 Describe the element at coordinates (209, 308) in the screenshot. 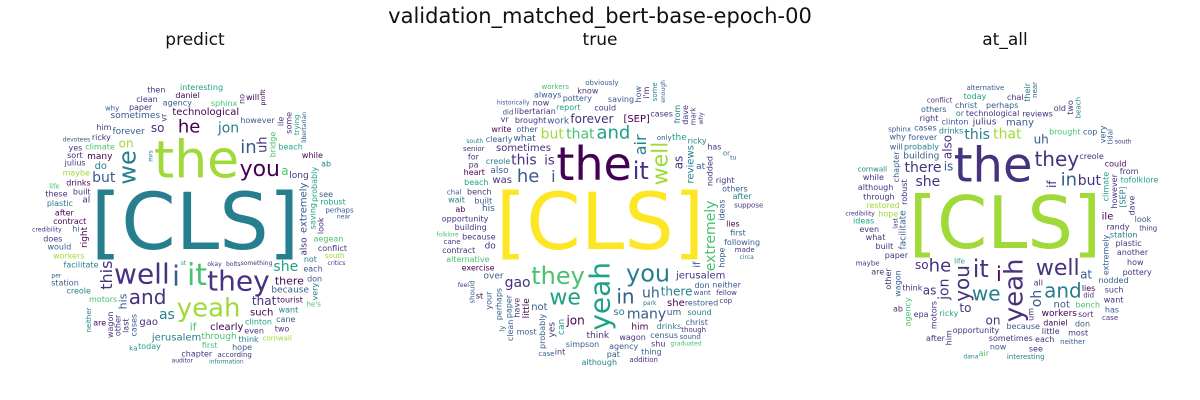

I see `cloud-word: yeah` at that location.